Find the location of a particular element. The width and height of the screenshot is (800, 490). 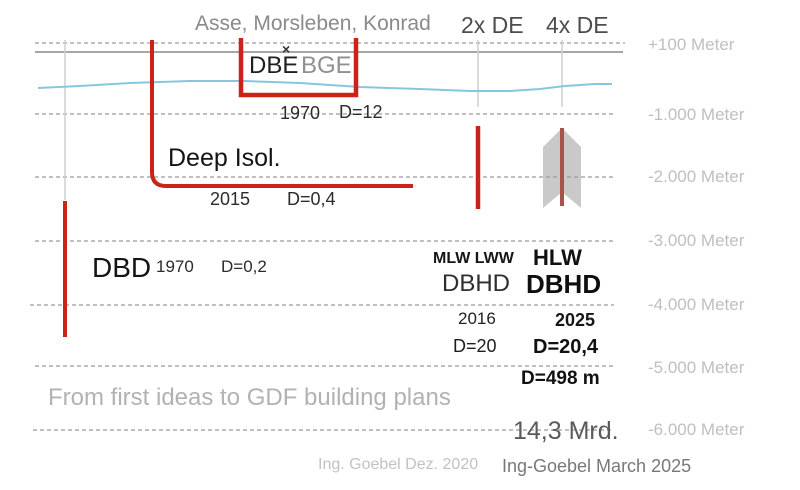

deep-isolation-diameter: D=0,4 is located at coordinates (311, 199).